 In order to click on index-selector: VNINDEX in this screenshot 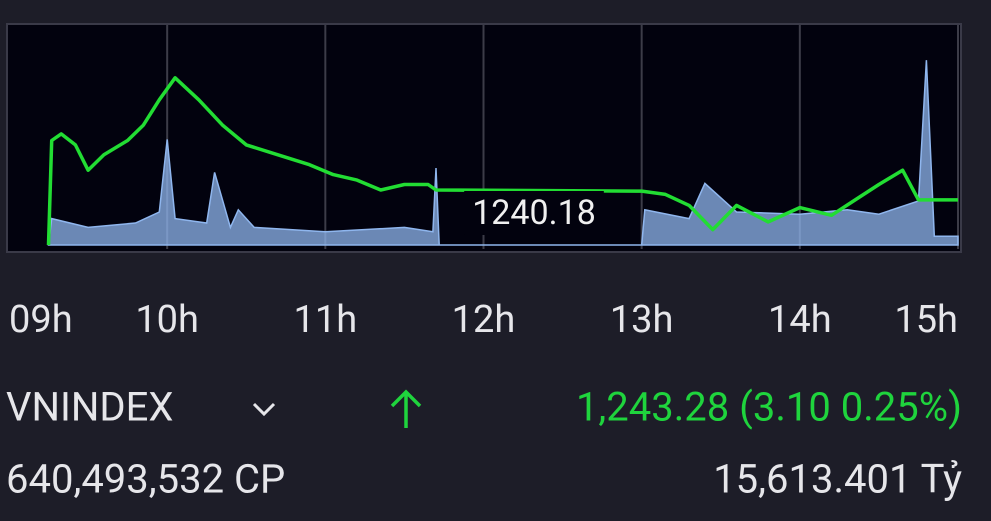, I will do `click(141, 407)`.